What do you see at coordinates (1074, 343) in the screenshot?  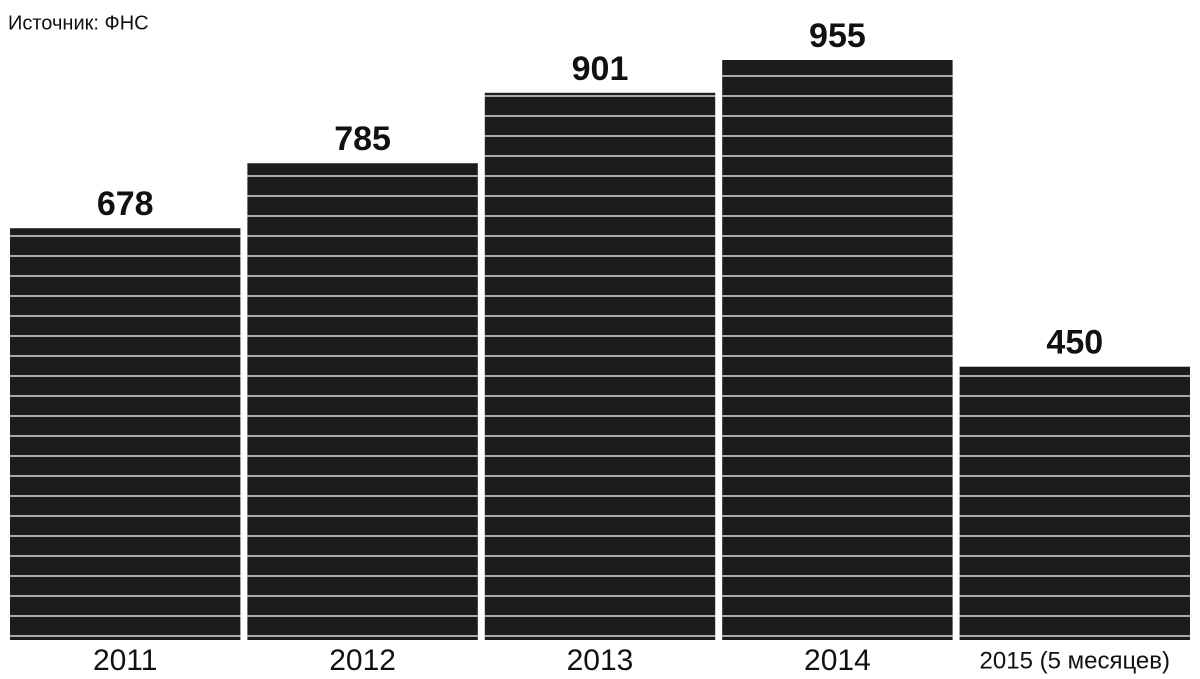 I see `value-label: 450` at bounding box center [1074, 343].